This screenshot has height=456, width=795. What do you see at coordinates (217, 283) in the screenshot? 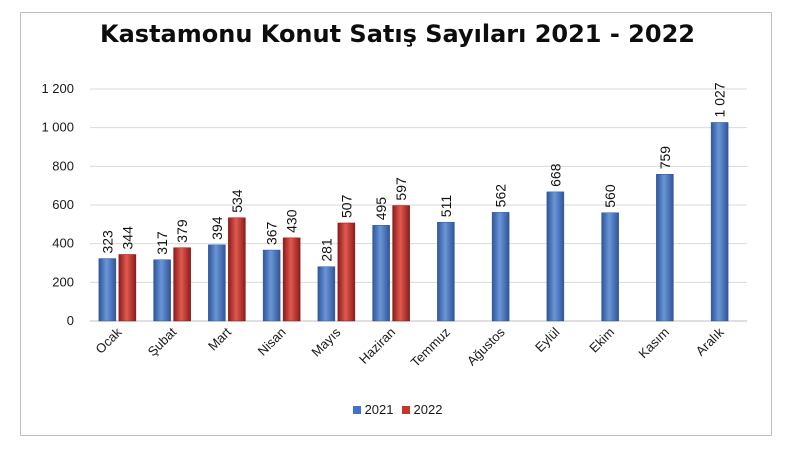
I see `bar-2021-Mart` at bounding box center [217, 283].